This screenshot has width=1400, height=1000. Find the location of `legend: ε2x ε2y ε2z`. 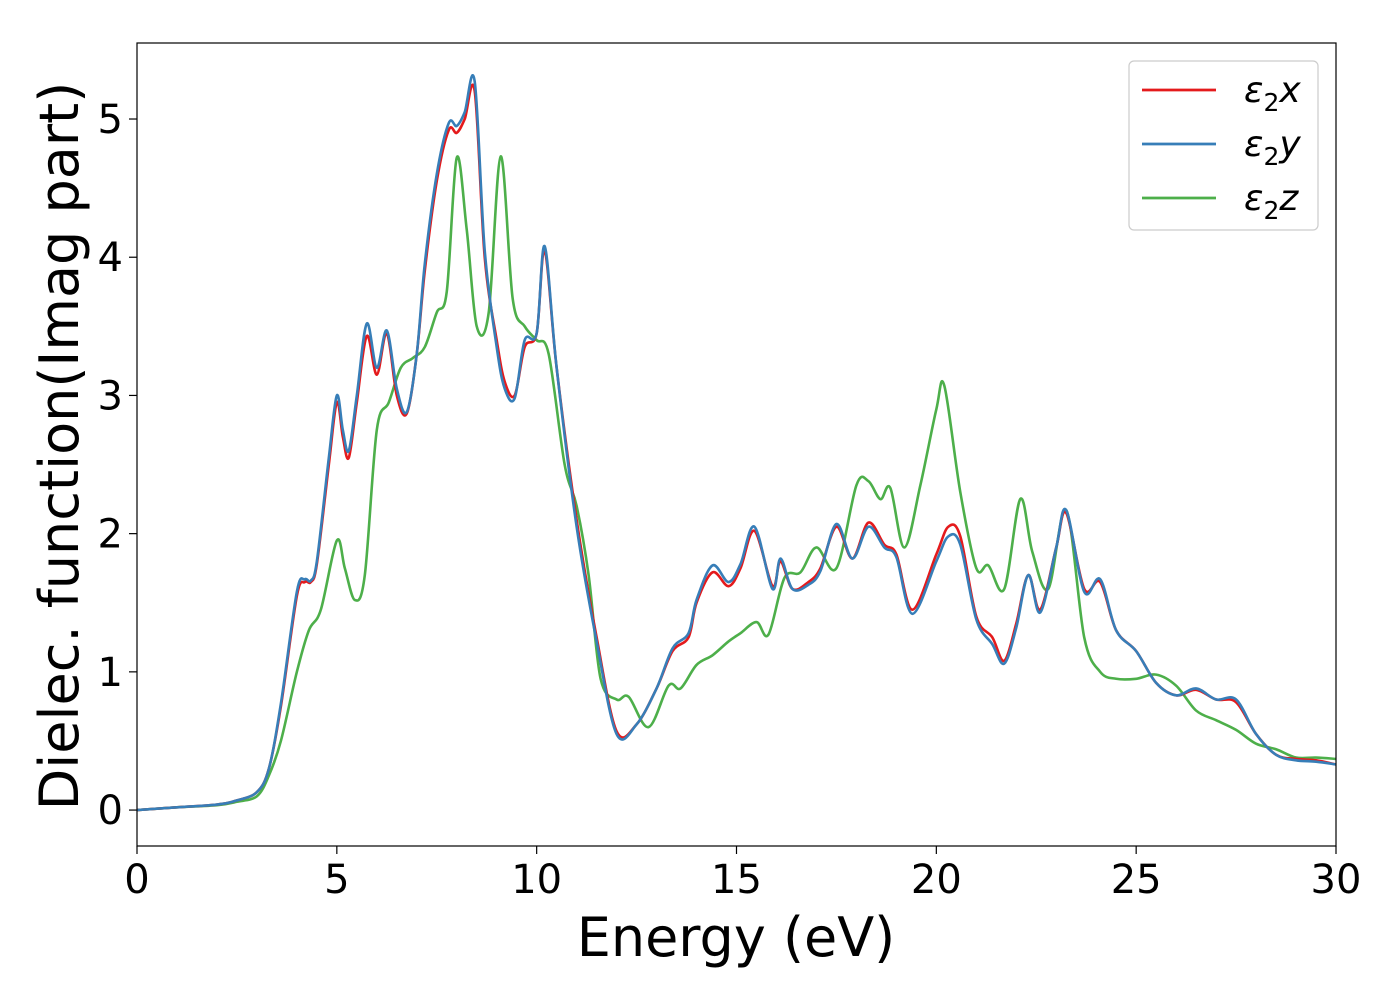

legend: ε2x ε2y ε2z is located at coordinates (1223, 145).